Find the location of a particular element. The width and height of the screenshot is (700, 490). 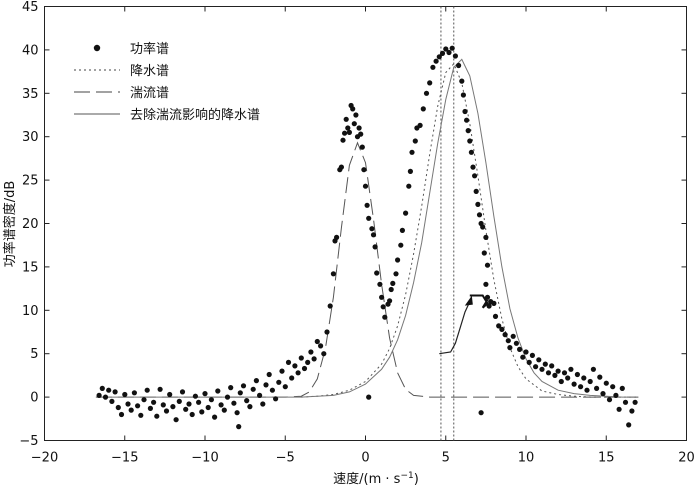

x-axis-label-main: 速度/(m · s is located at coordinates (367, 479).